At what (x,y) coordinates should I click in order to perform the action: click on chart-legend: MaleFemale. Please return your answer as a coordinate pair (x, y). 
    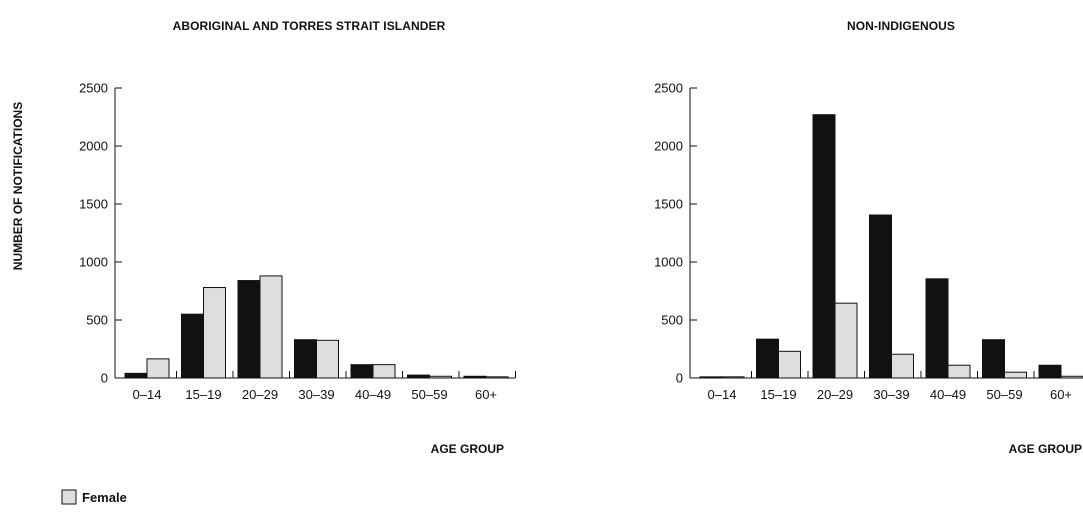
    Looking at the image, I should click on (94, 497).